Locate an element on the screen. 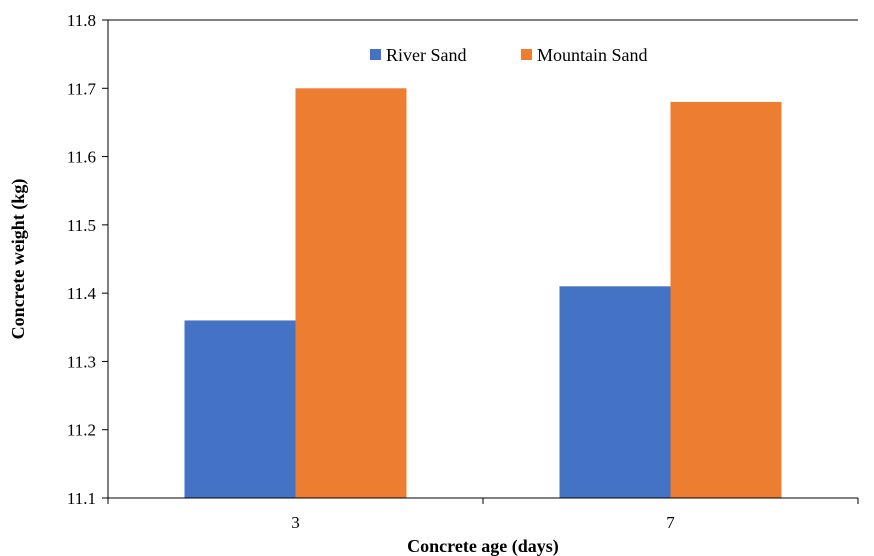 The width and height of the screenshot is (874, 556). legend: River Sand Mountain Sand is located at coordinates (509, 55).